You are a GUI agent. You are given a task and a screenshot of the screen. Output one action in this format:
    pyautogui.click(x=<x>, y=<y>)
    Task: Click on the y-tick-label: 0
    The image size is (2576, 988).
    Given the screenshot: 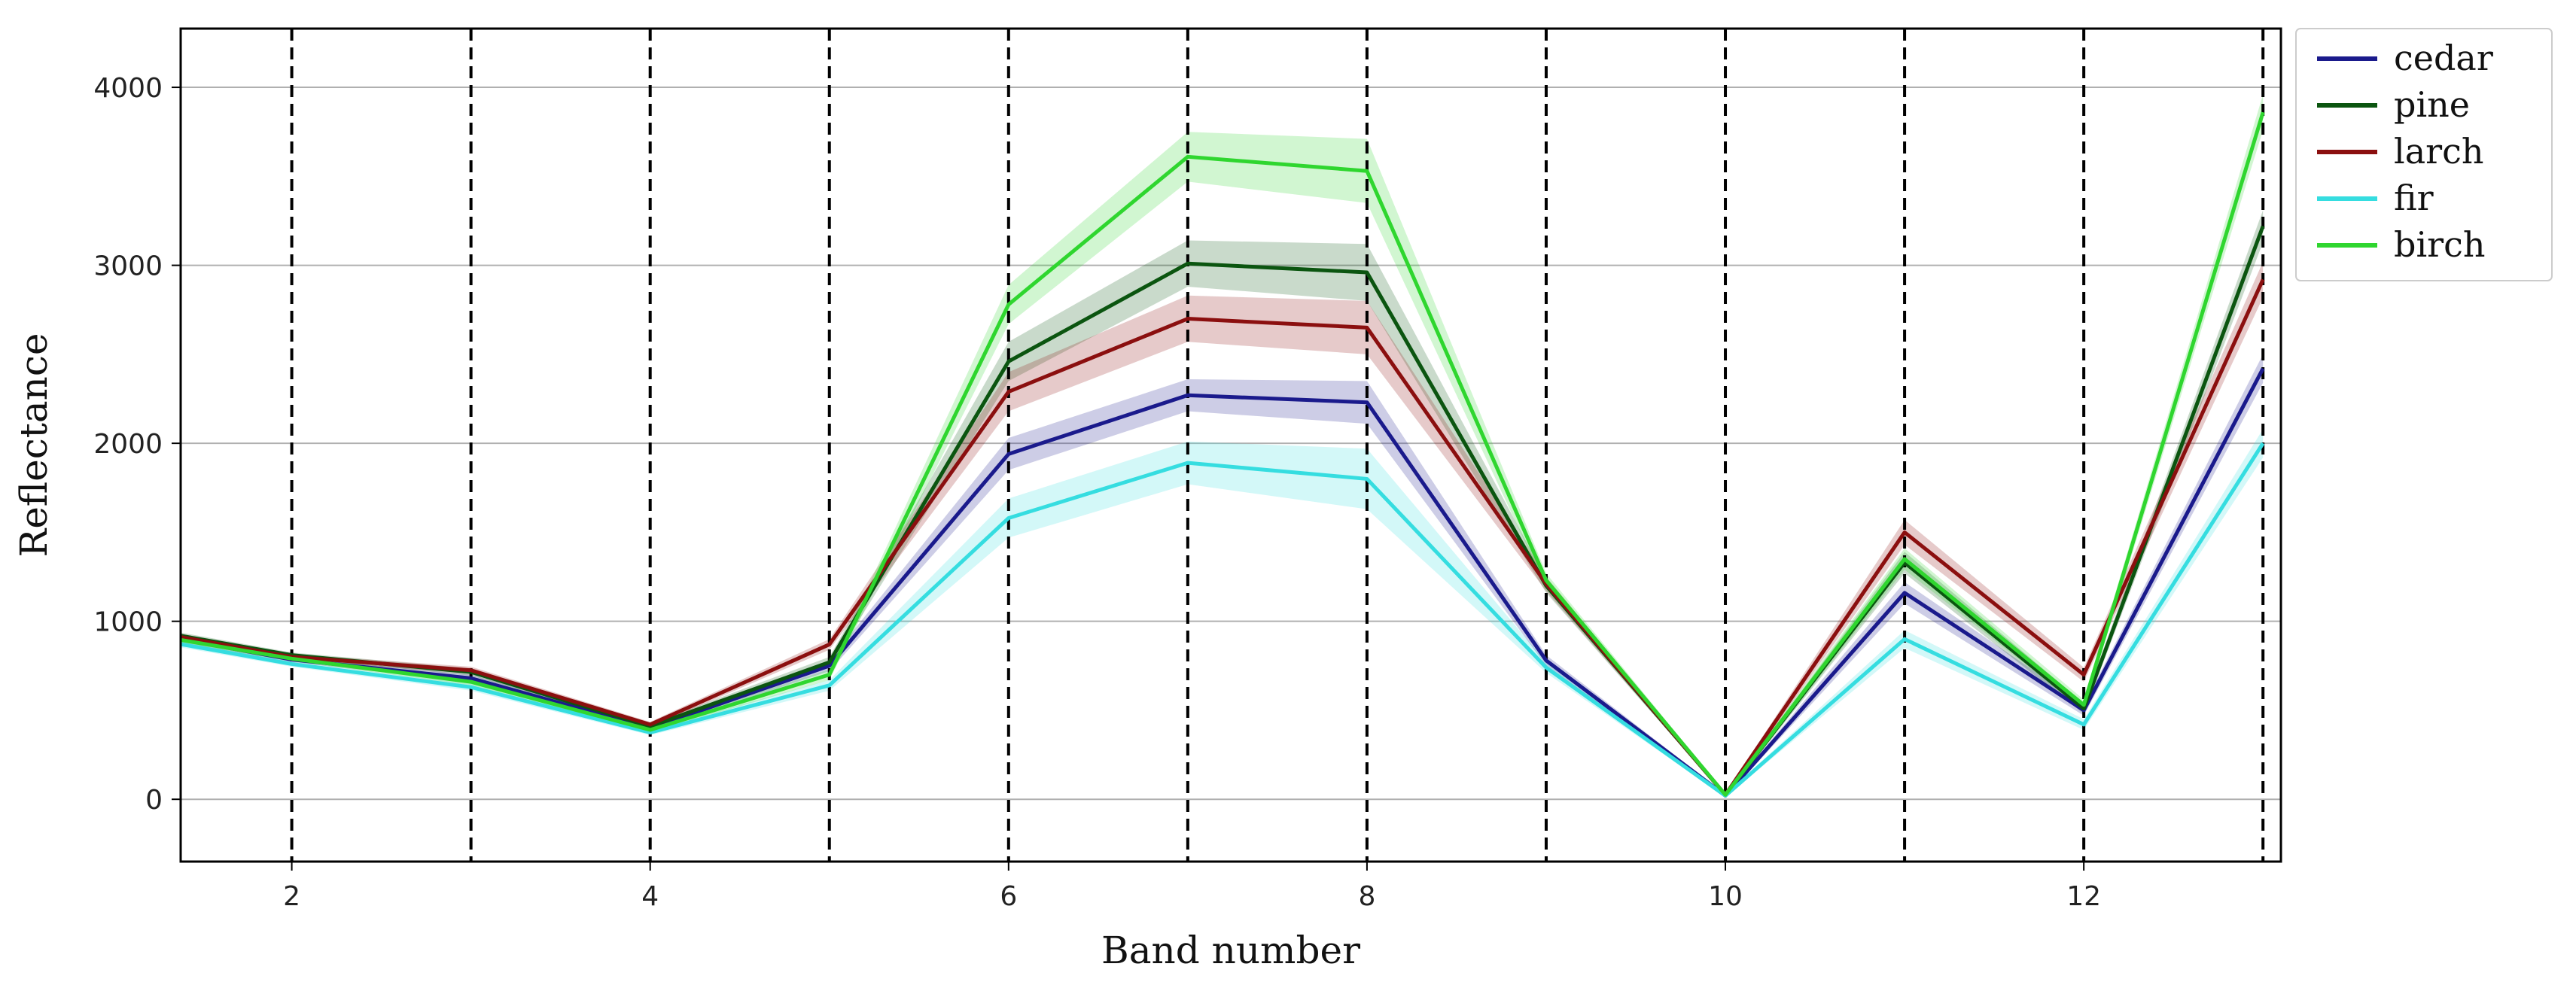 What is the action you would take?
    pyautogui.click(x=154, y=801)
    